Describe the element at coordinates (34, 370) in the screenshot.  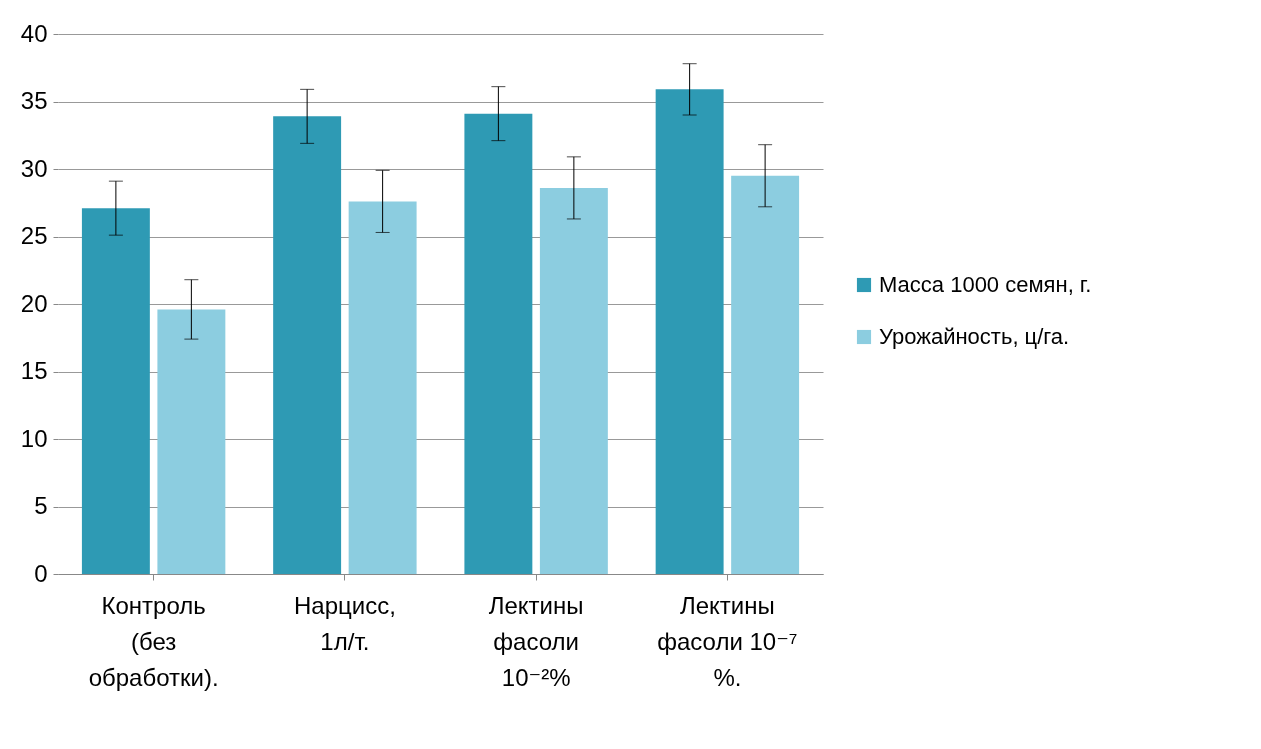
I see `y-tick-label: 15` at that location.